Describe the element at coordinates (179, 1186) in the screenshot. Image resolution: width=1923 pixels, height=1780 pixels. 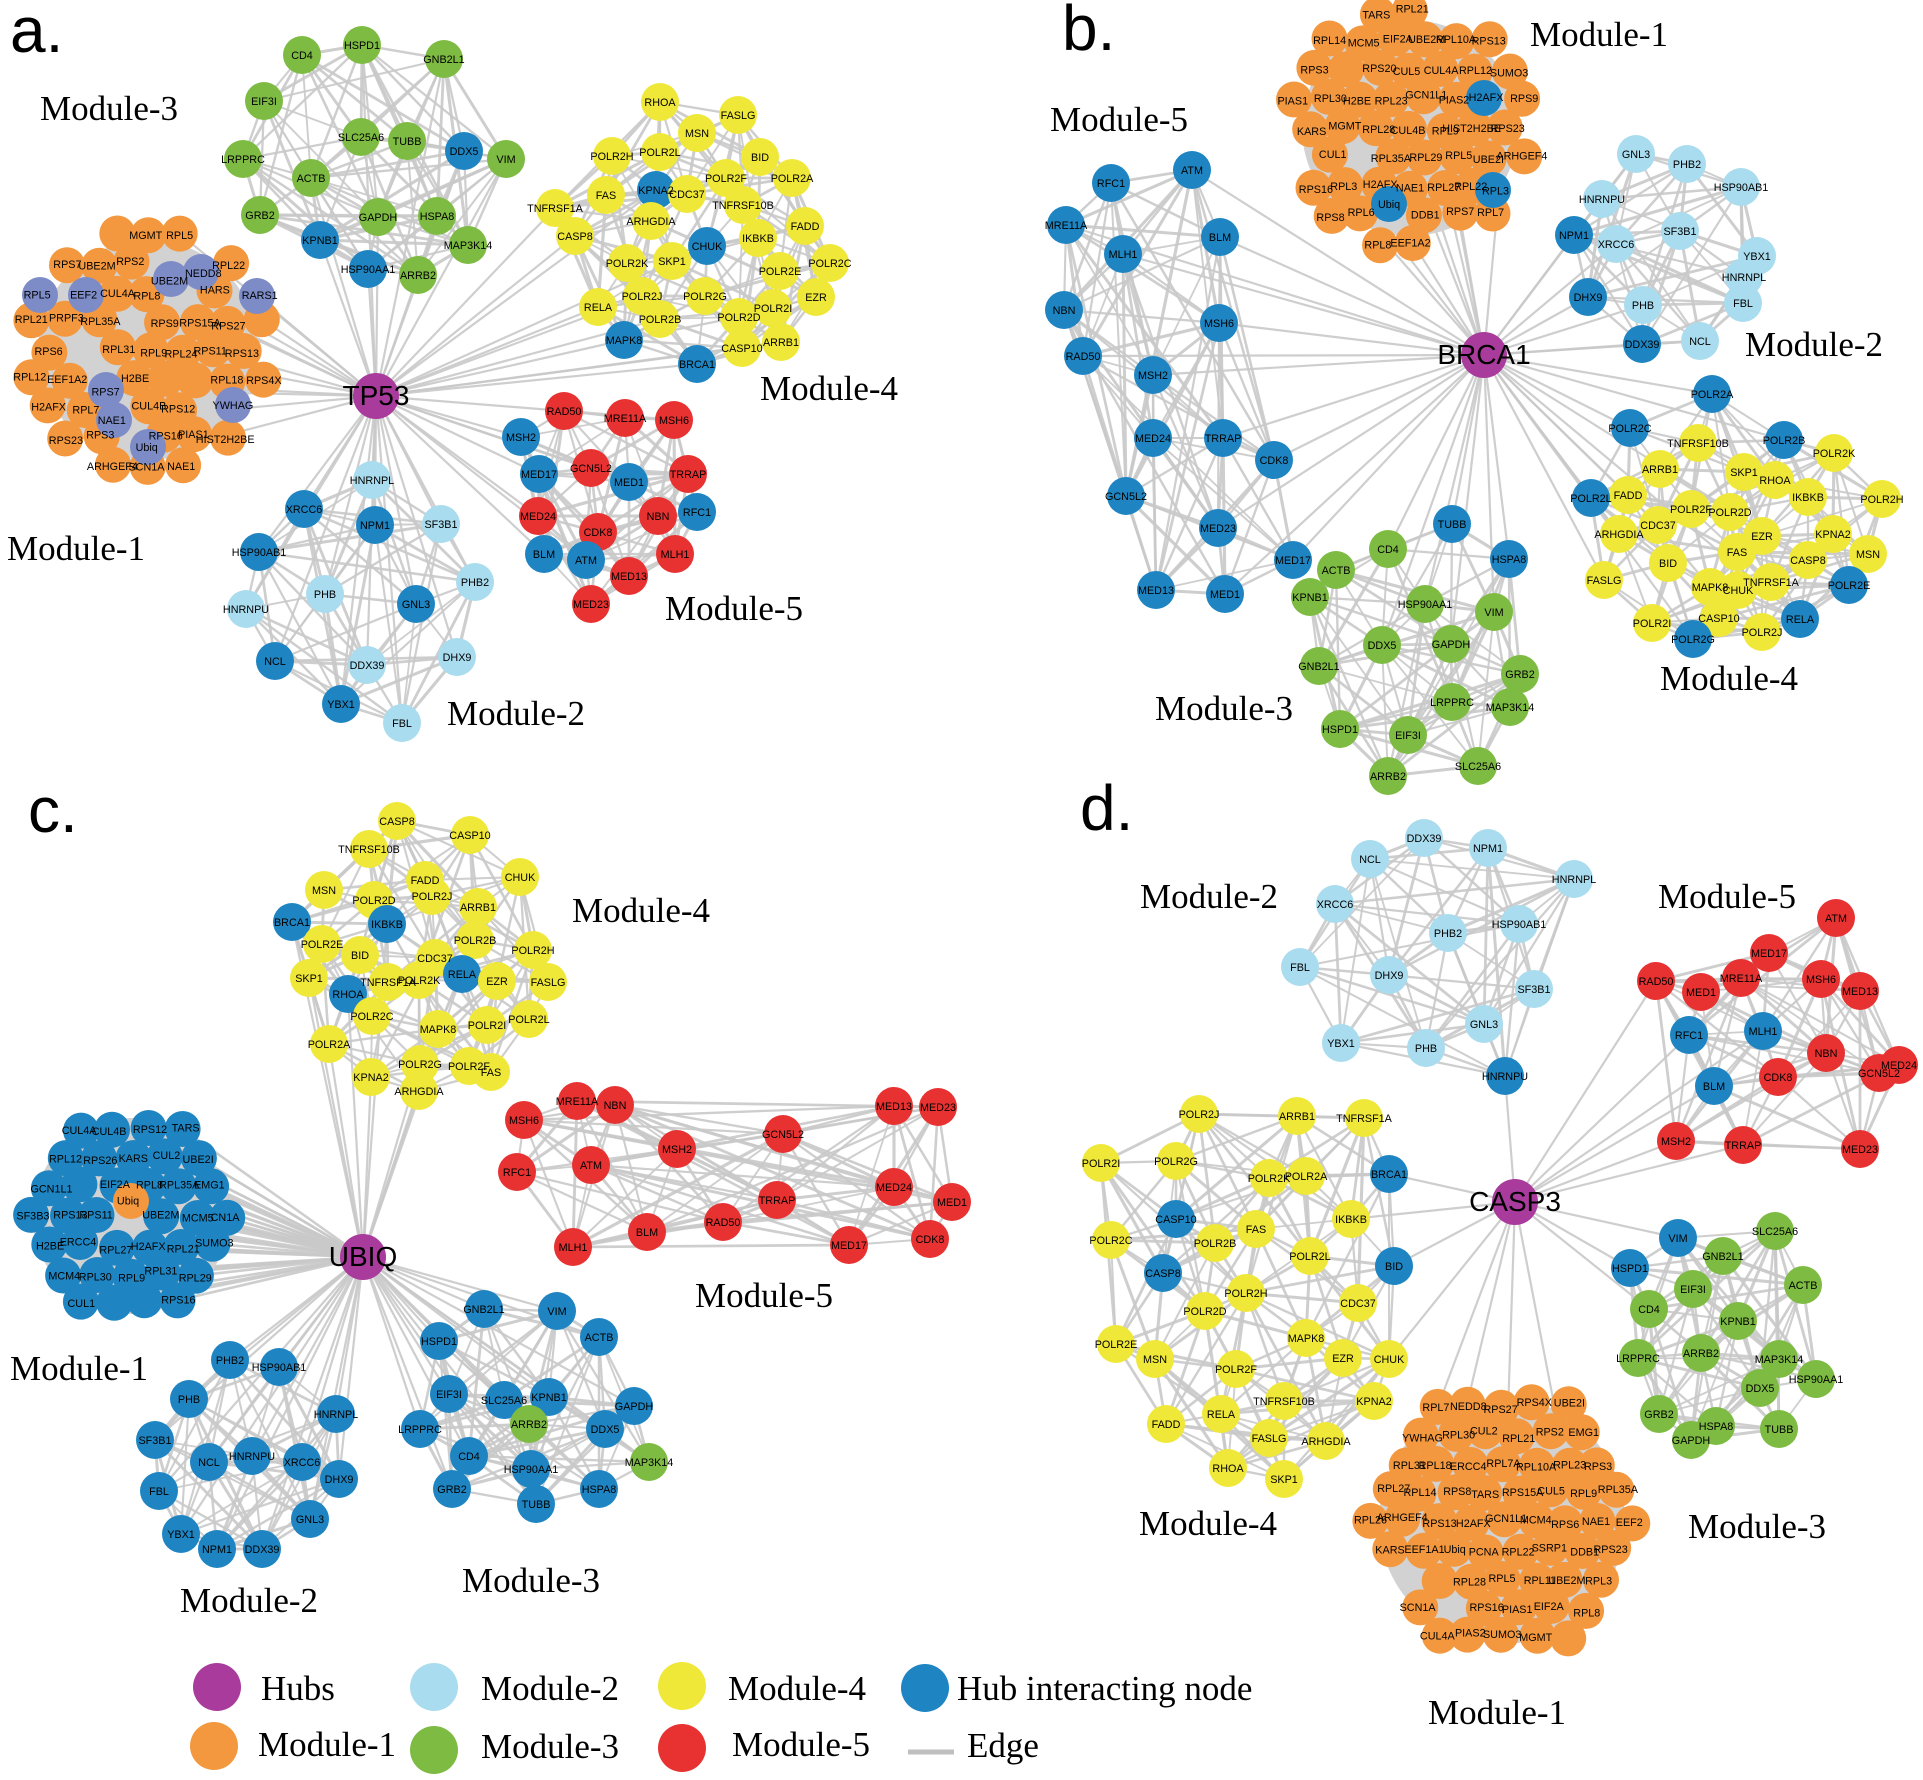
I see `svg-text: RPL35A` at that location.